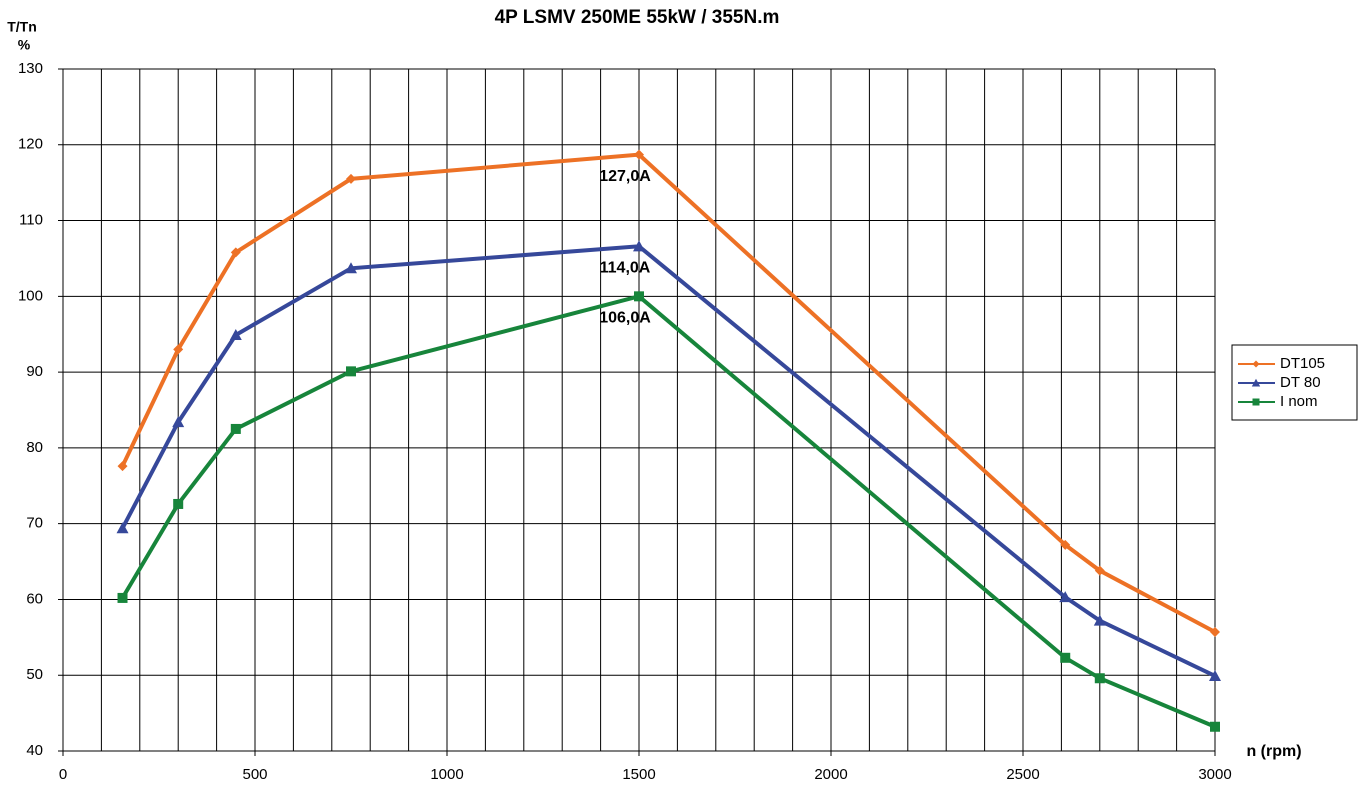  Describe the element at coordinates (625, 176) in the screenshot. I see `annotation: 127,0A` at that location.